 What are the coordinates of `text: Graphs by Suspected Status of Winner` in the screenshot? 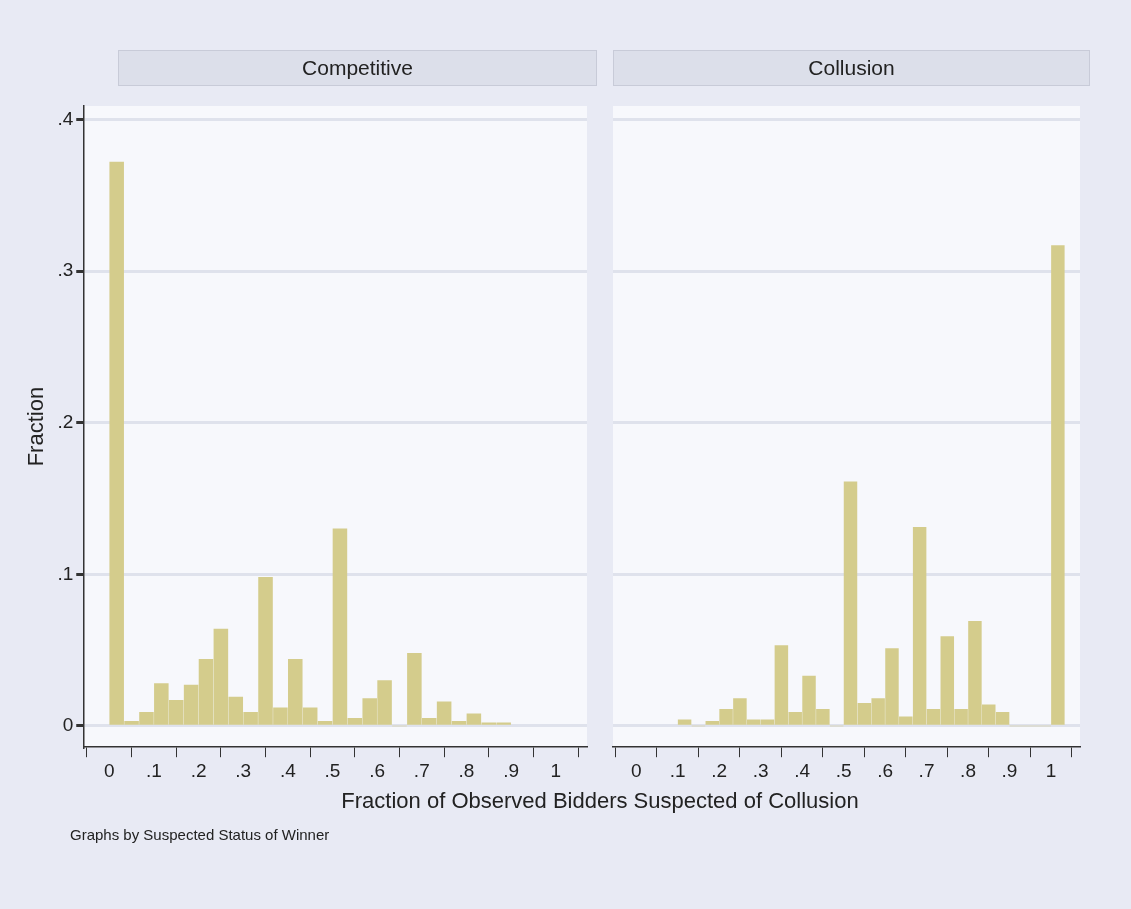 It's located at (200, 834).